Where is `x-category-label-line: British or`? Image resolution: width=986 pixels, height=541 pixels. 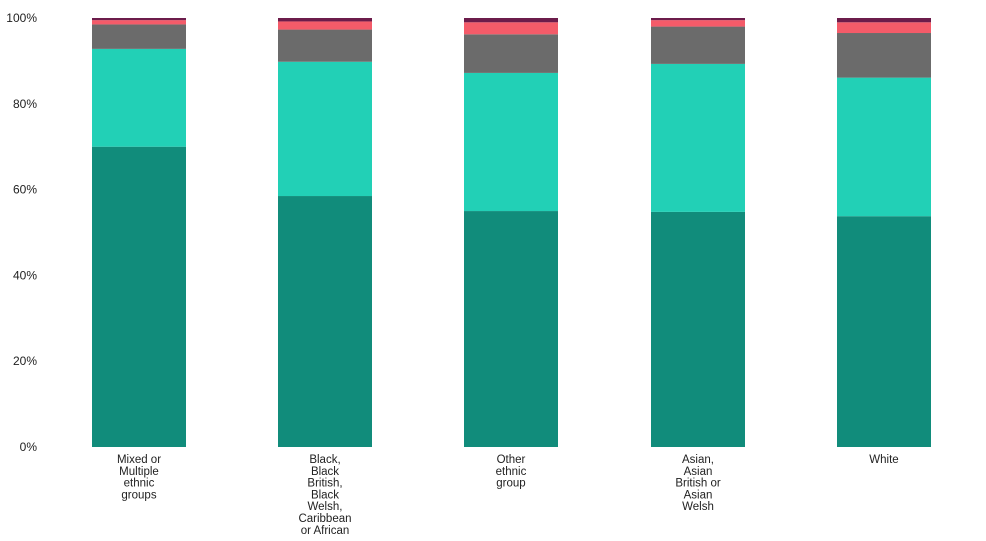 x-category-label-line: British or is located at coordinates (698, 484).